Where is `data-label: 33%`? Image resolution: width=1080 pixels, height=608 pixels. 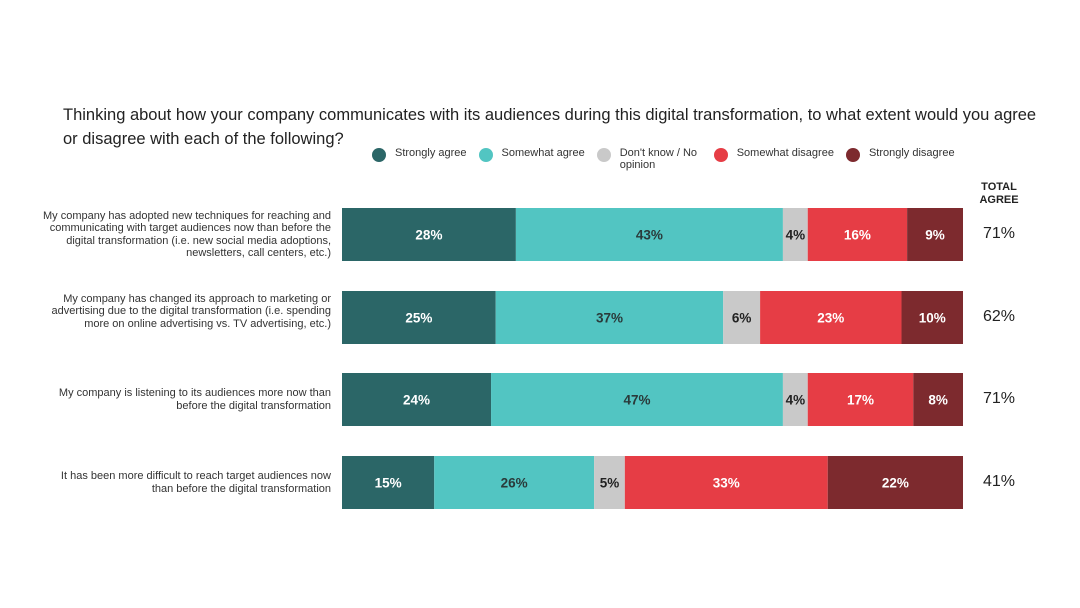 data-label: 33% is located at coordinates (726, 483).